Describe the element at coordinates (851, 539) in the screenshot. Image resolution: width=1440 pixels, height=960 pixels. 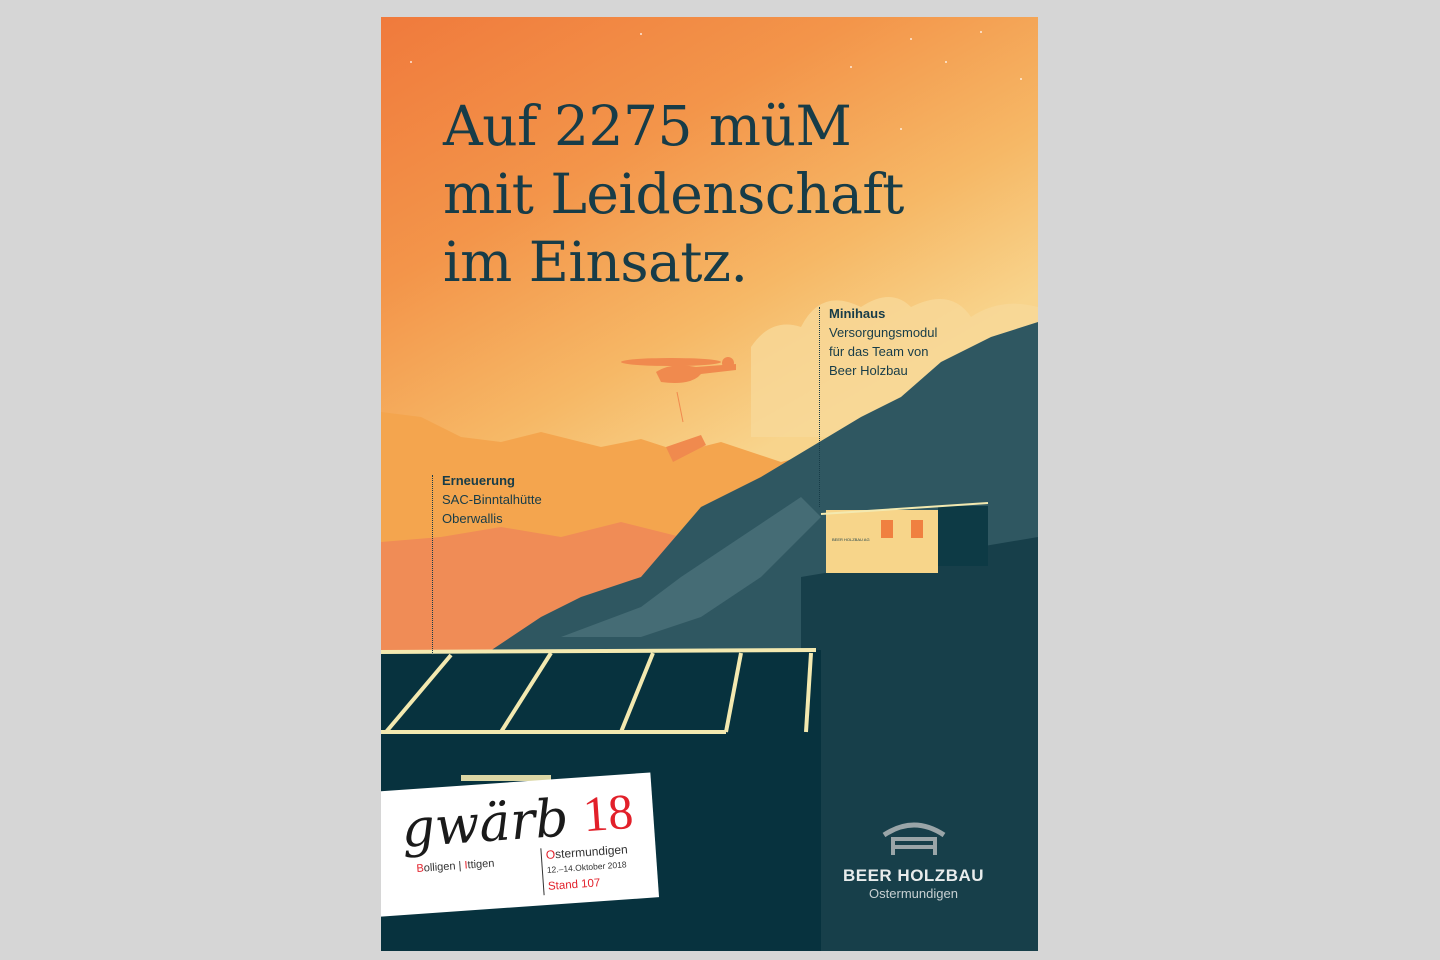
I see `hut-sign: BEER HOLZBAU AG` at that location.